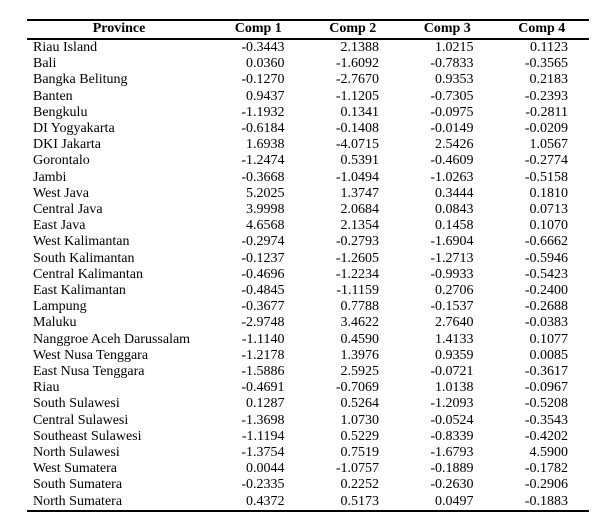  What do you see at coordinates (549, 210) in the screenshot?
I see `value-cell: 0.0713` at bounding box center [549, 210].